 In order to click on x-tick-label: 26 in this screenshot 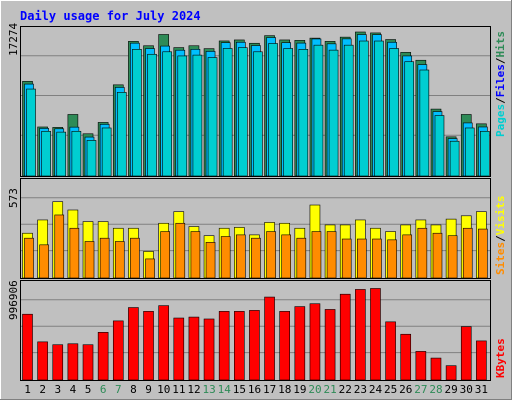, I will do `click(405, 389)`.